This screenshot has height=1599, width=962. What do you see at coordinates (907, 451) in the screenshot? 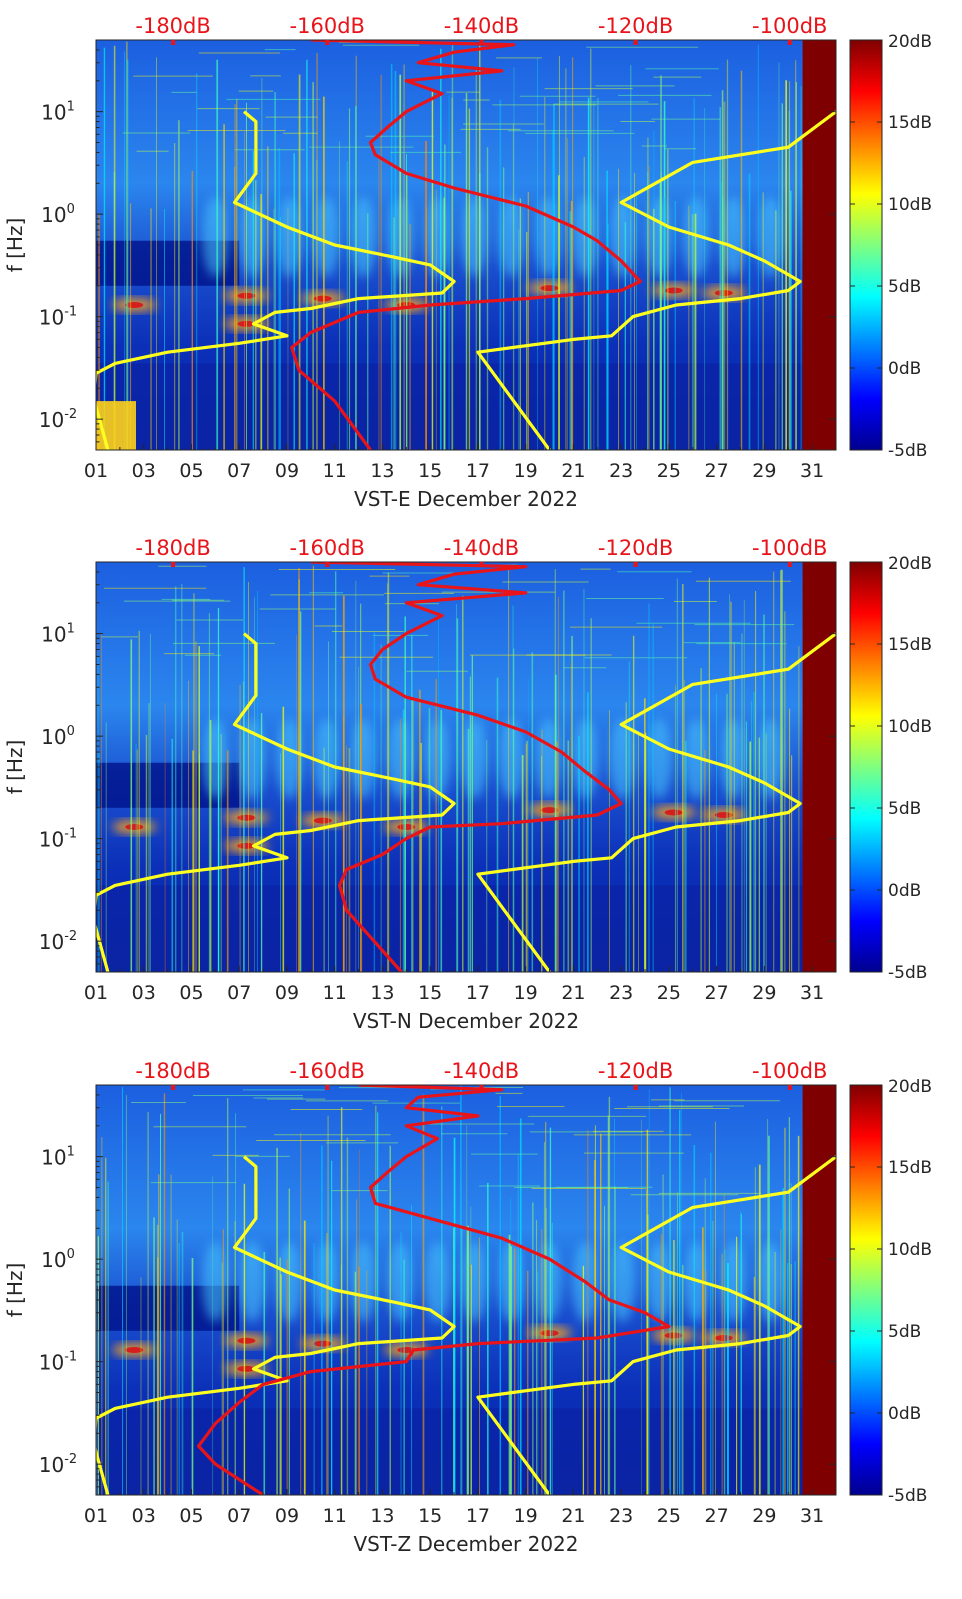
I see `colorbar-label: -5dB` at bounding box center [907, 451].